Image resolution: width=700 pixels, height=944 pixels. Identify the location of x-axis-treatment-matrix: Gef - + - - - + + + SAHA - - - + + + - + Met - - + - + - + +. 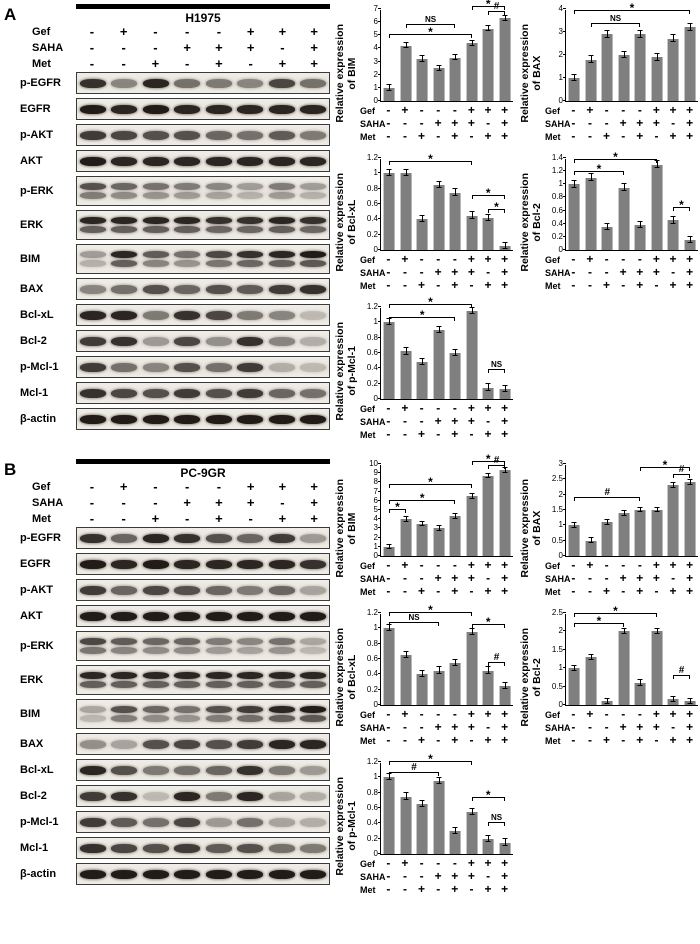
(621, 123).